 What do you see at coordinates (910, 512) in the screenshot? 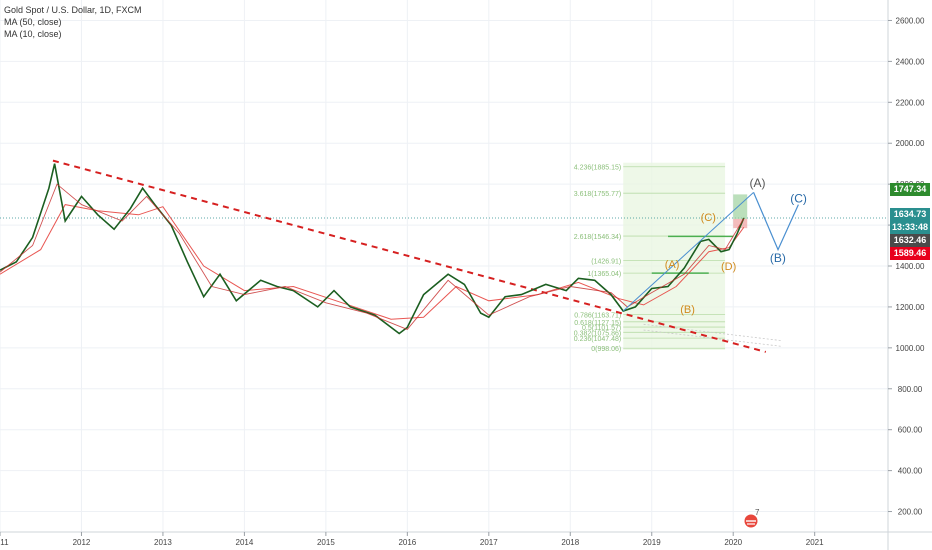
I see `y-tick-label: 200.00` at bounding box center [910, 512].